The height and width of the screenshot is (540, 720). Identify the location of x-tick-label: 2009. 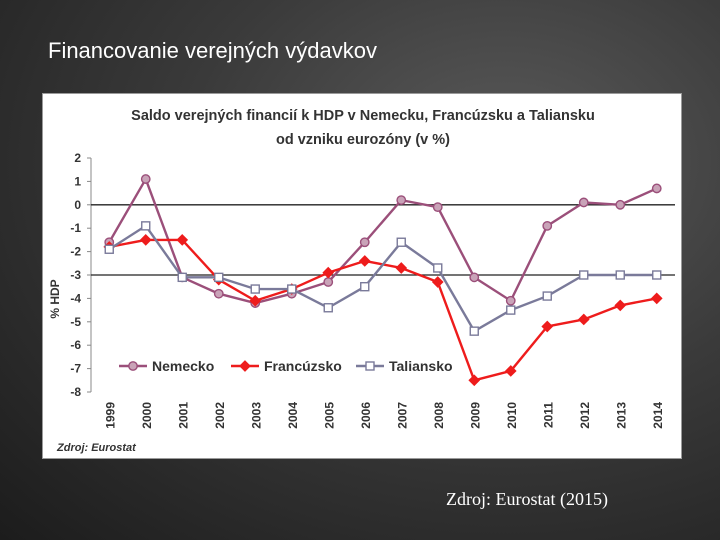
(475, 415).